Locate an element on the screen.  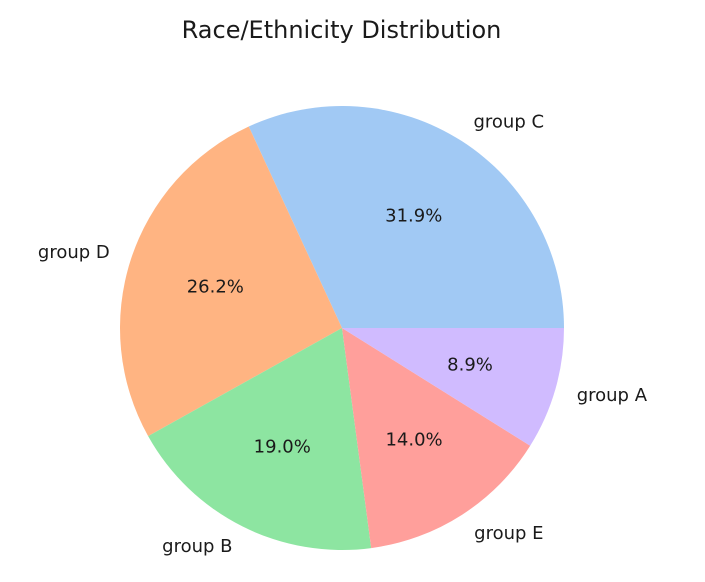
slice-label-group-a: group A is located at coordinates (612, 395).